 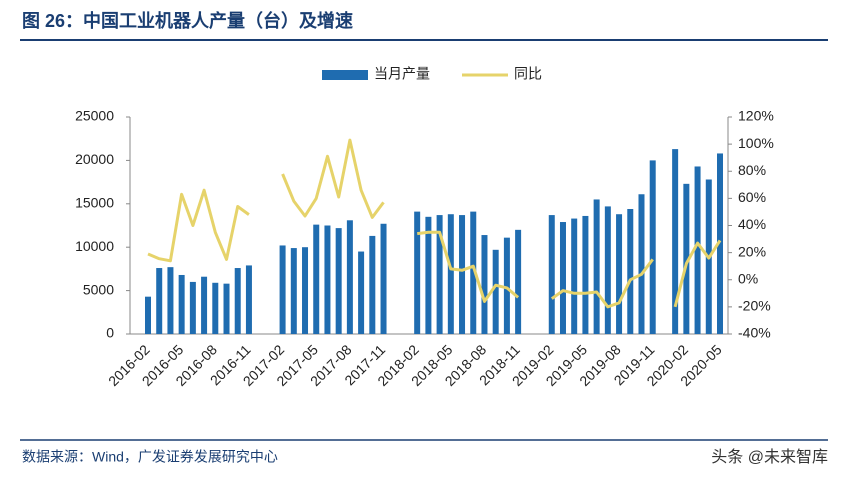 I want to click on y2-tick-label: 20%, so click(x=752, y=251).